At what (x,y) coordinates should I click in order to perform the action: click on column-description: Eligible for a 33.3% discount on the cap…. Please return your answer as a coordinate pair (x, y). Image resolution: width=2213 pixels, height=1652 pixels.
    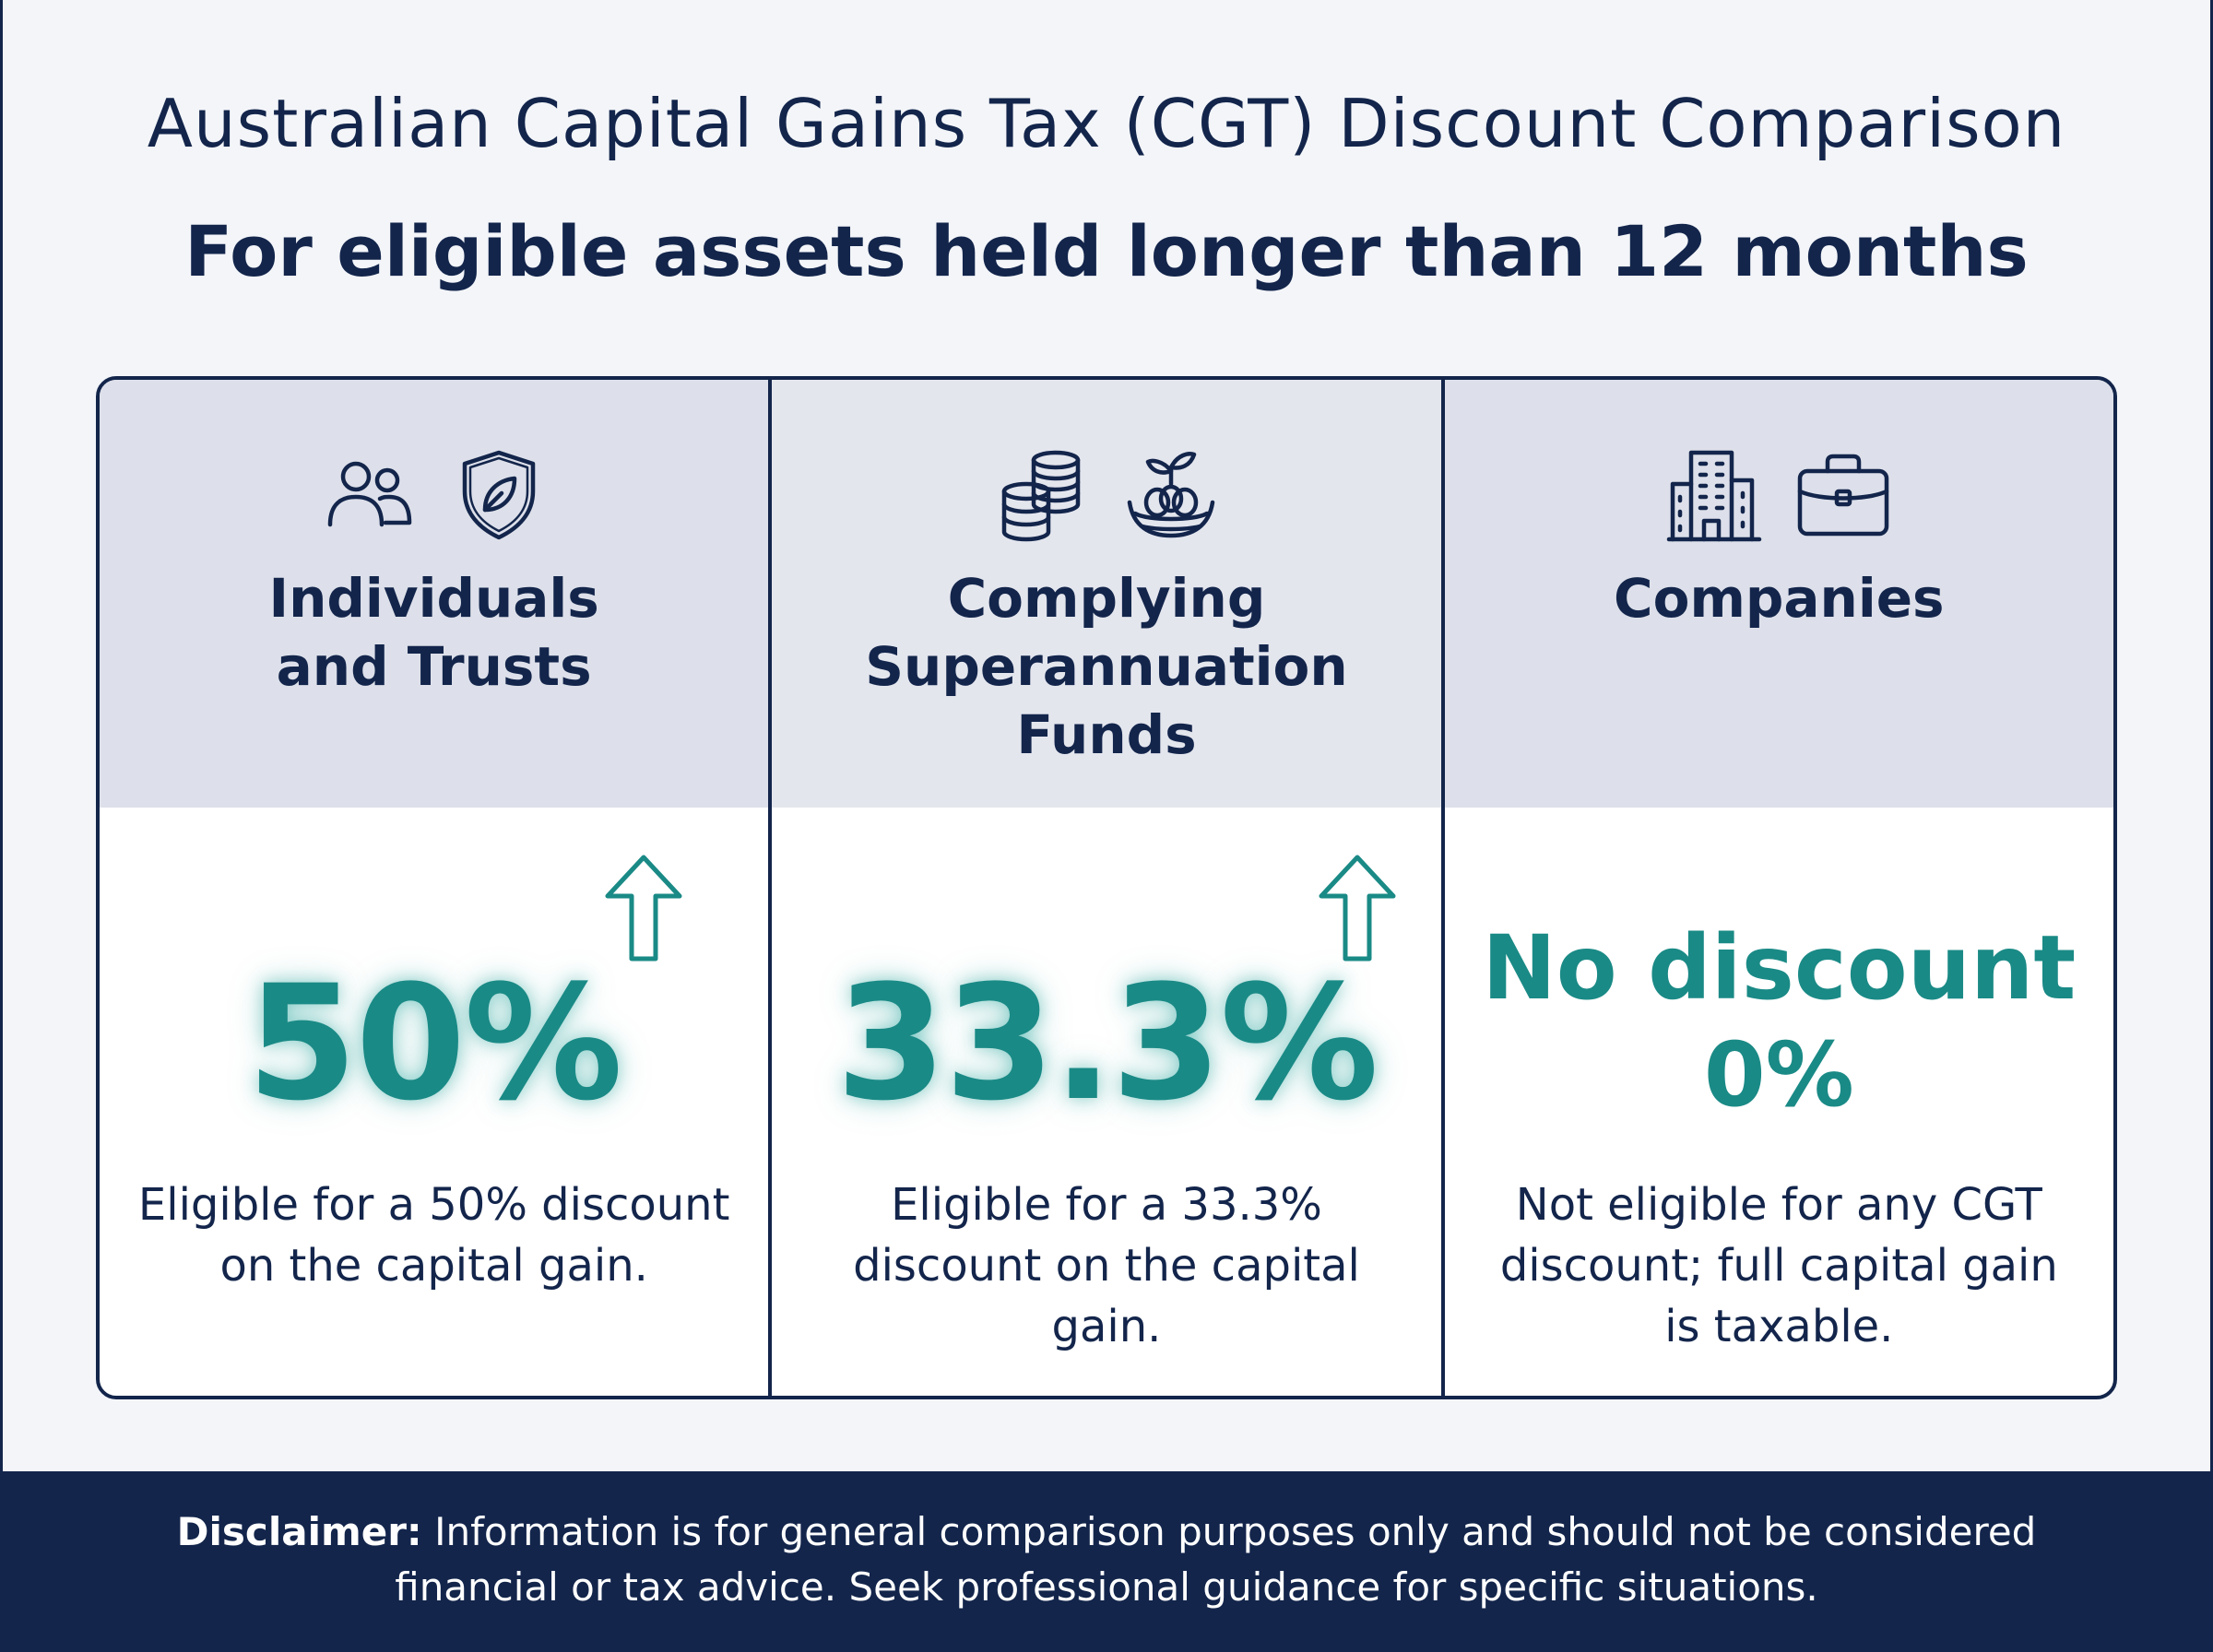
    Looking at the image, I should click on (1106, 1265).